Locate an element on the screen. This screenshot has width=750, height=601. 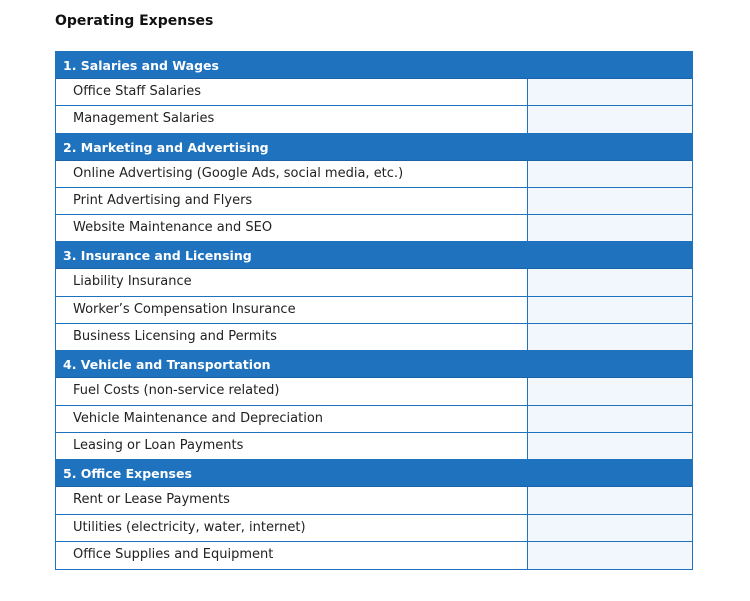
expense-row: Liability Insurance is located at coordinates (374, 283).